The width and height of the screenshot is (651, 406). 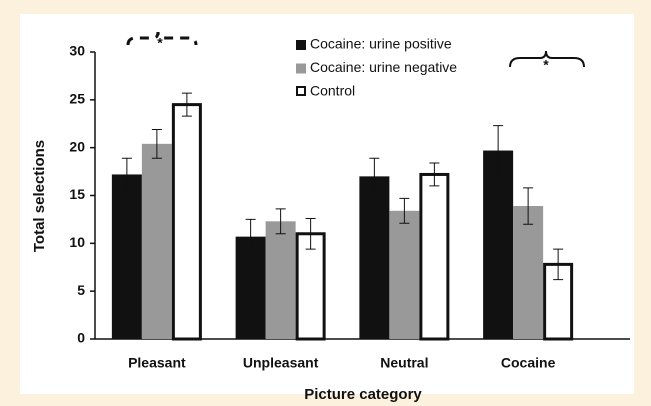 I want to click on y-axis-label: Total selections, so click(x=39, y=196).